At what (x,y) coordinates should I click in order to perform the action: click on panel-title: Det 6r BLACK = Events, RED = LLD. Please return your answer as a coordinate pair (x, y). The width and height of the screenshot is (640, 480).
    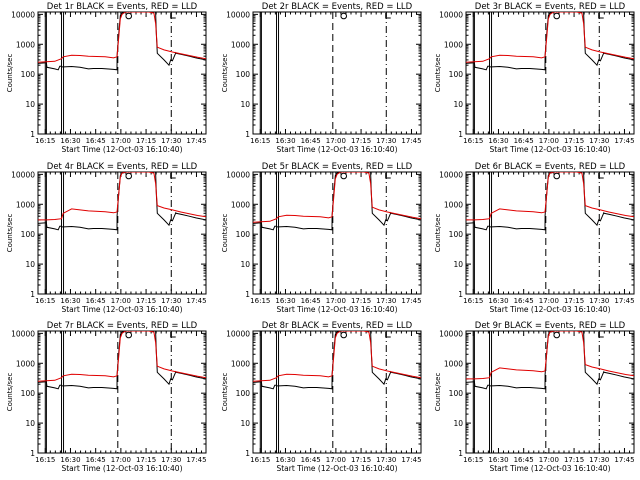
    Looking at the image, I should click on (550, 167).